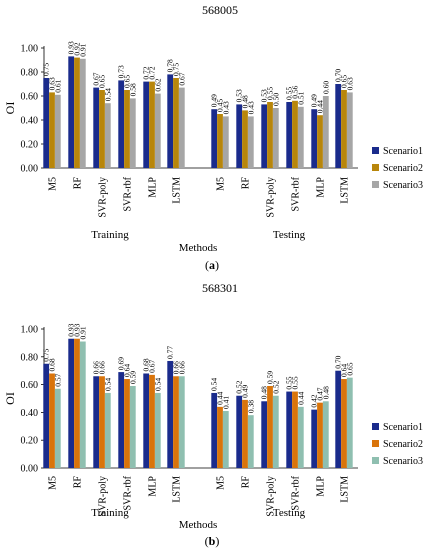 This screenshot has width=432, height=550. I want to click on data-label: 0.70, so click(338, 361).